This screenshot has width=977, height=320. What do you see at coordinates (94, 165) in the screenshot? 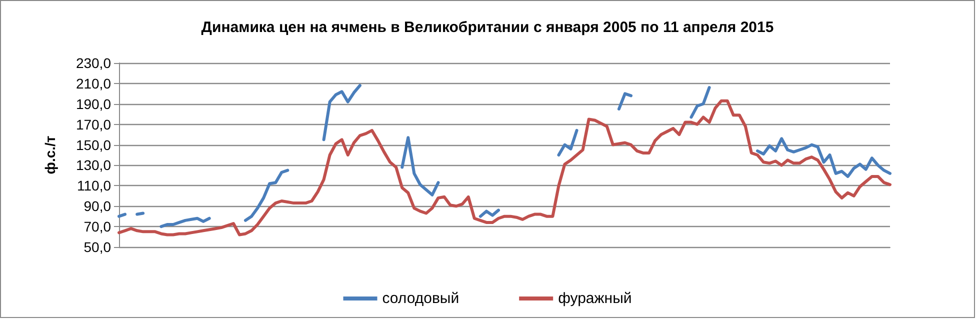
I see `y-tick-label: 130,0` at bounding box center [94, 165].